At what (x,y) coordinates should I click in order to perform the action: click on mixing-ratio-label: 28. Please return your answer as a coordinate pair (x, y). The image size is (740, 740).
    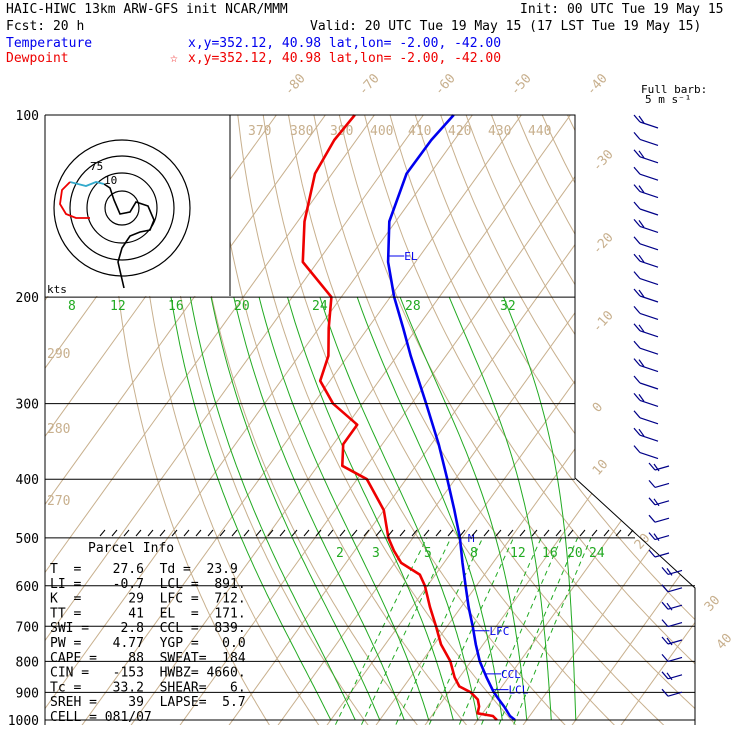
    Looking at the image, I should click on (413, 306).